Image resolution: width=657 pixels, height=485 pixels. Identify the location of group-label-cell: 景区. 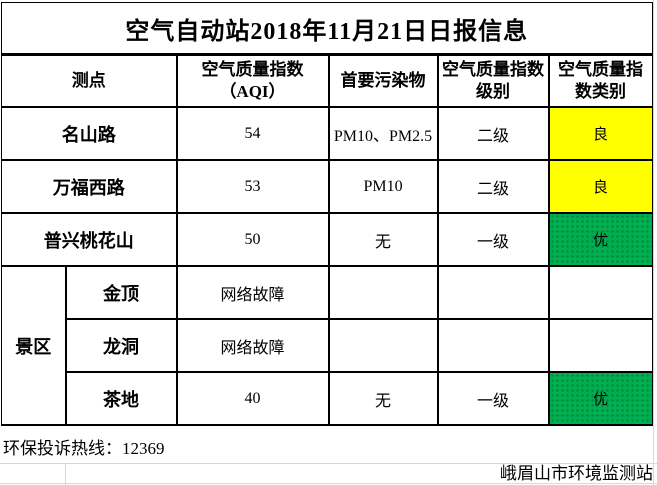
(34, 345).